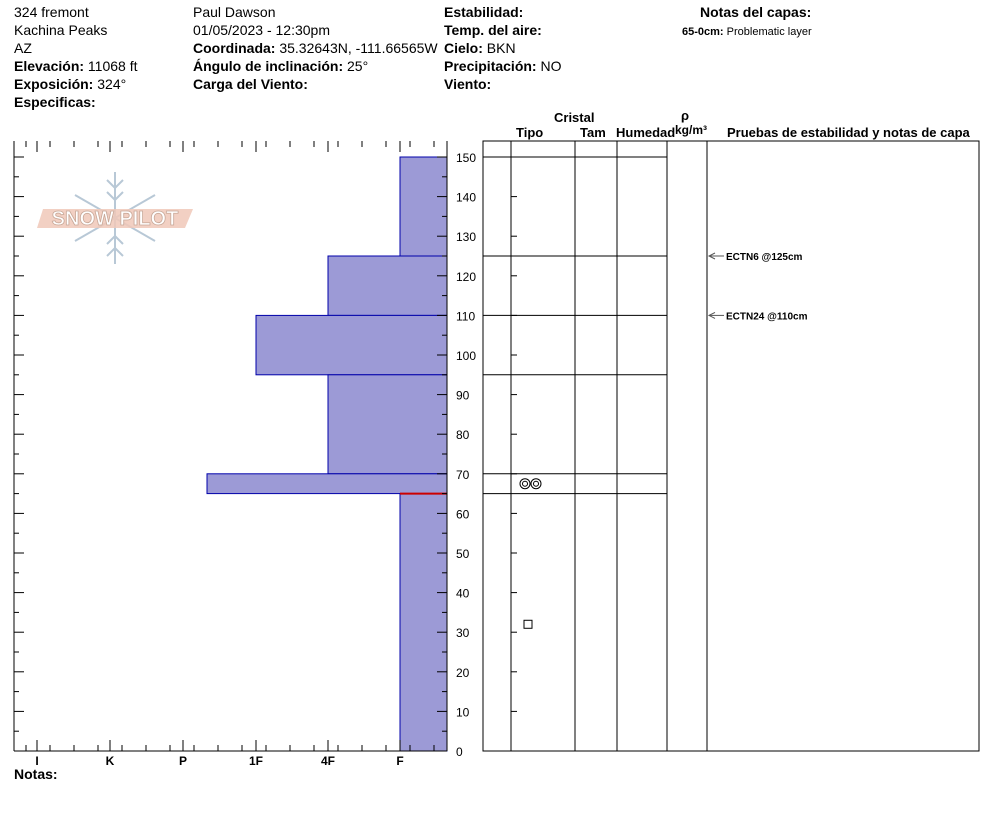  I want to click on moisture-header: Humedad, so click(646, 132).